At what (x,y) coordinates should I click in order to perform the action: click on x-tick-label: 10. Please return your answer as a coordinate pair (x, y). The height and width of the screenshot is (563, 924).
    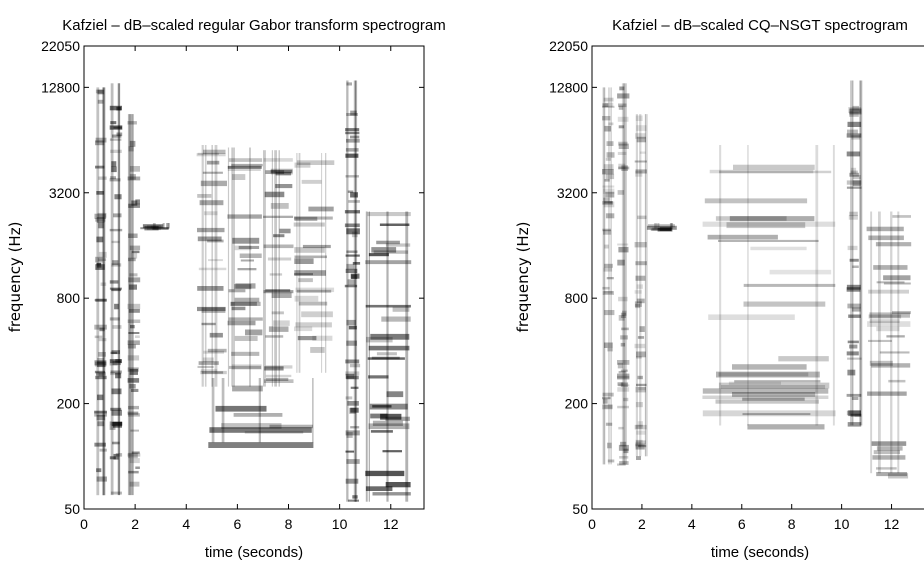
    Looking at the image, I should click on (340, 524).